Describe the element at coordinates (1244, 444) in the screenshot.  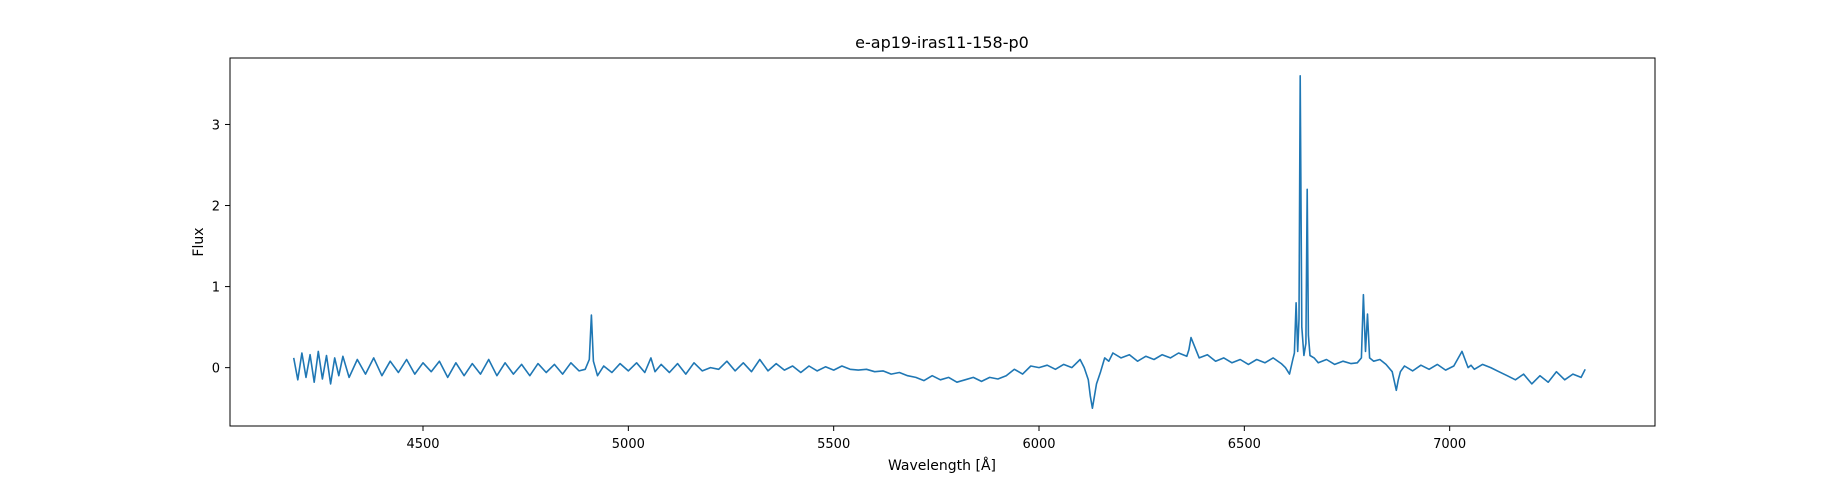
I see `x-tick-label: 6500` at that location.